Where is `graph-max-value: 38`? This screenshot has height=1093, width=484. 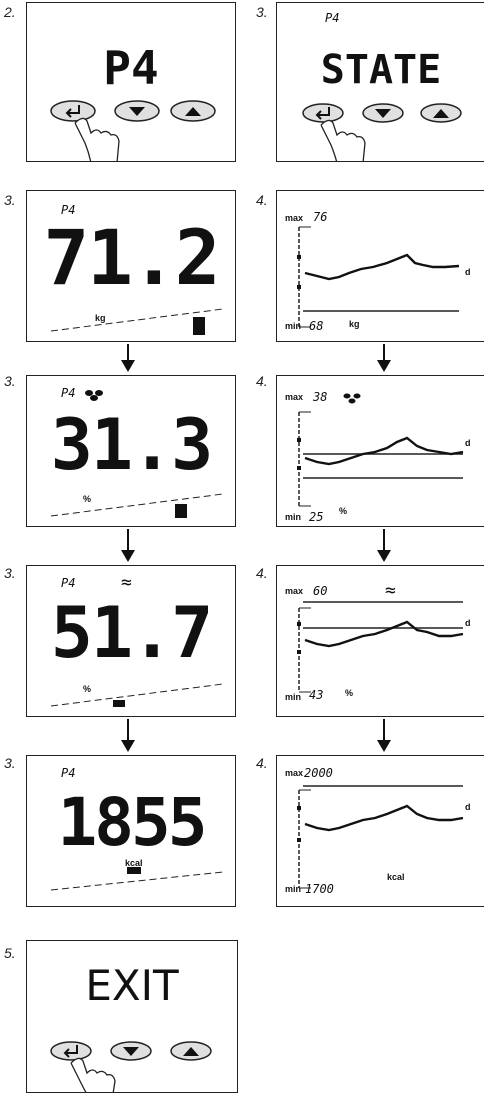 graph-max-value: 38 is located at coordinates (320, 397).